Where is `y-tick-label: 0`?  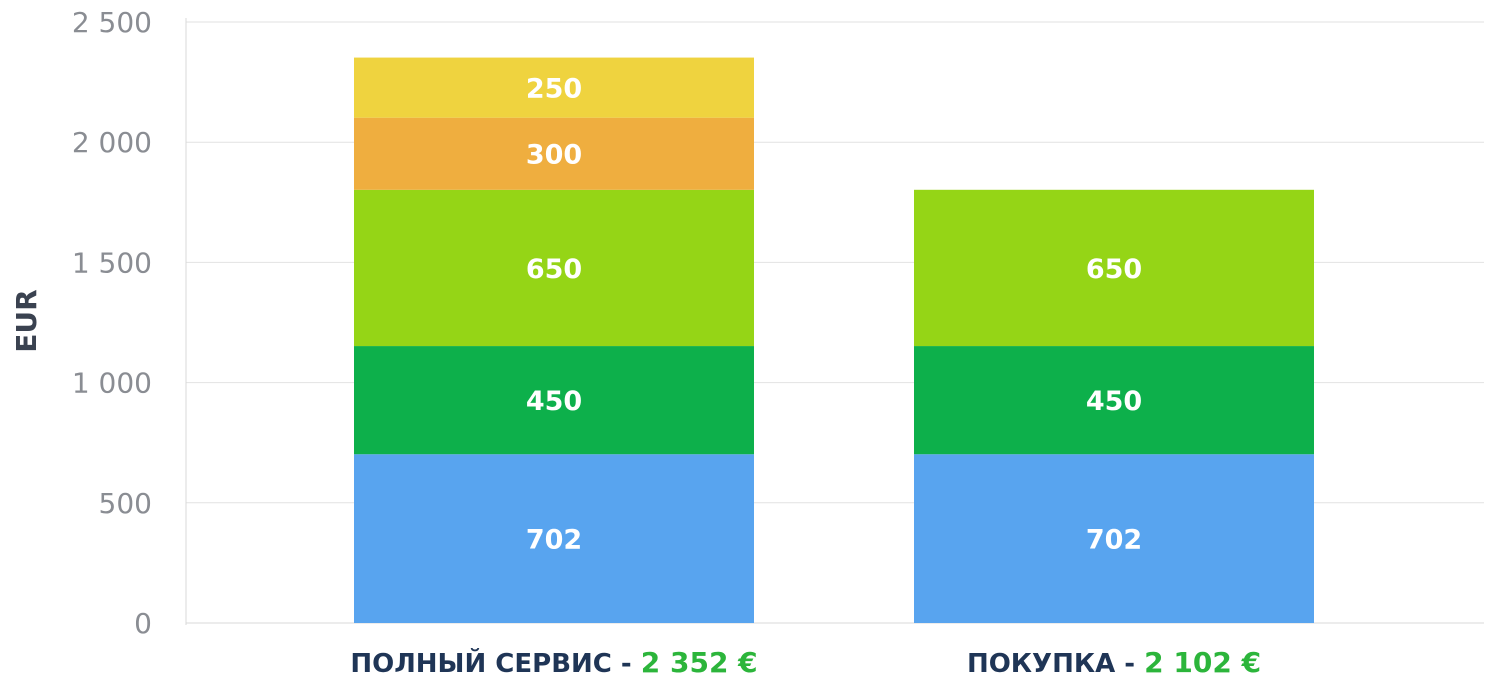
y-tick-label: 0 is located at coordinates (143, 623).